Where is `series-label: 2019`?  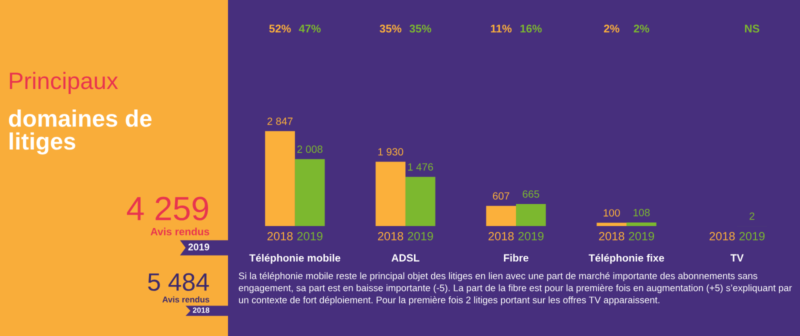
series-label: 2019 is located at coordinates (309, 236).